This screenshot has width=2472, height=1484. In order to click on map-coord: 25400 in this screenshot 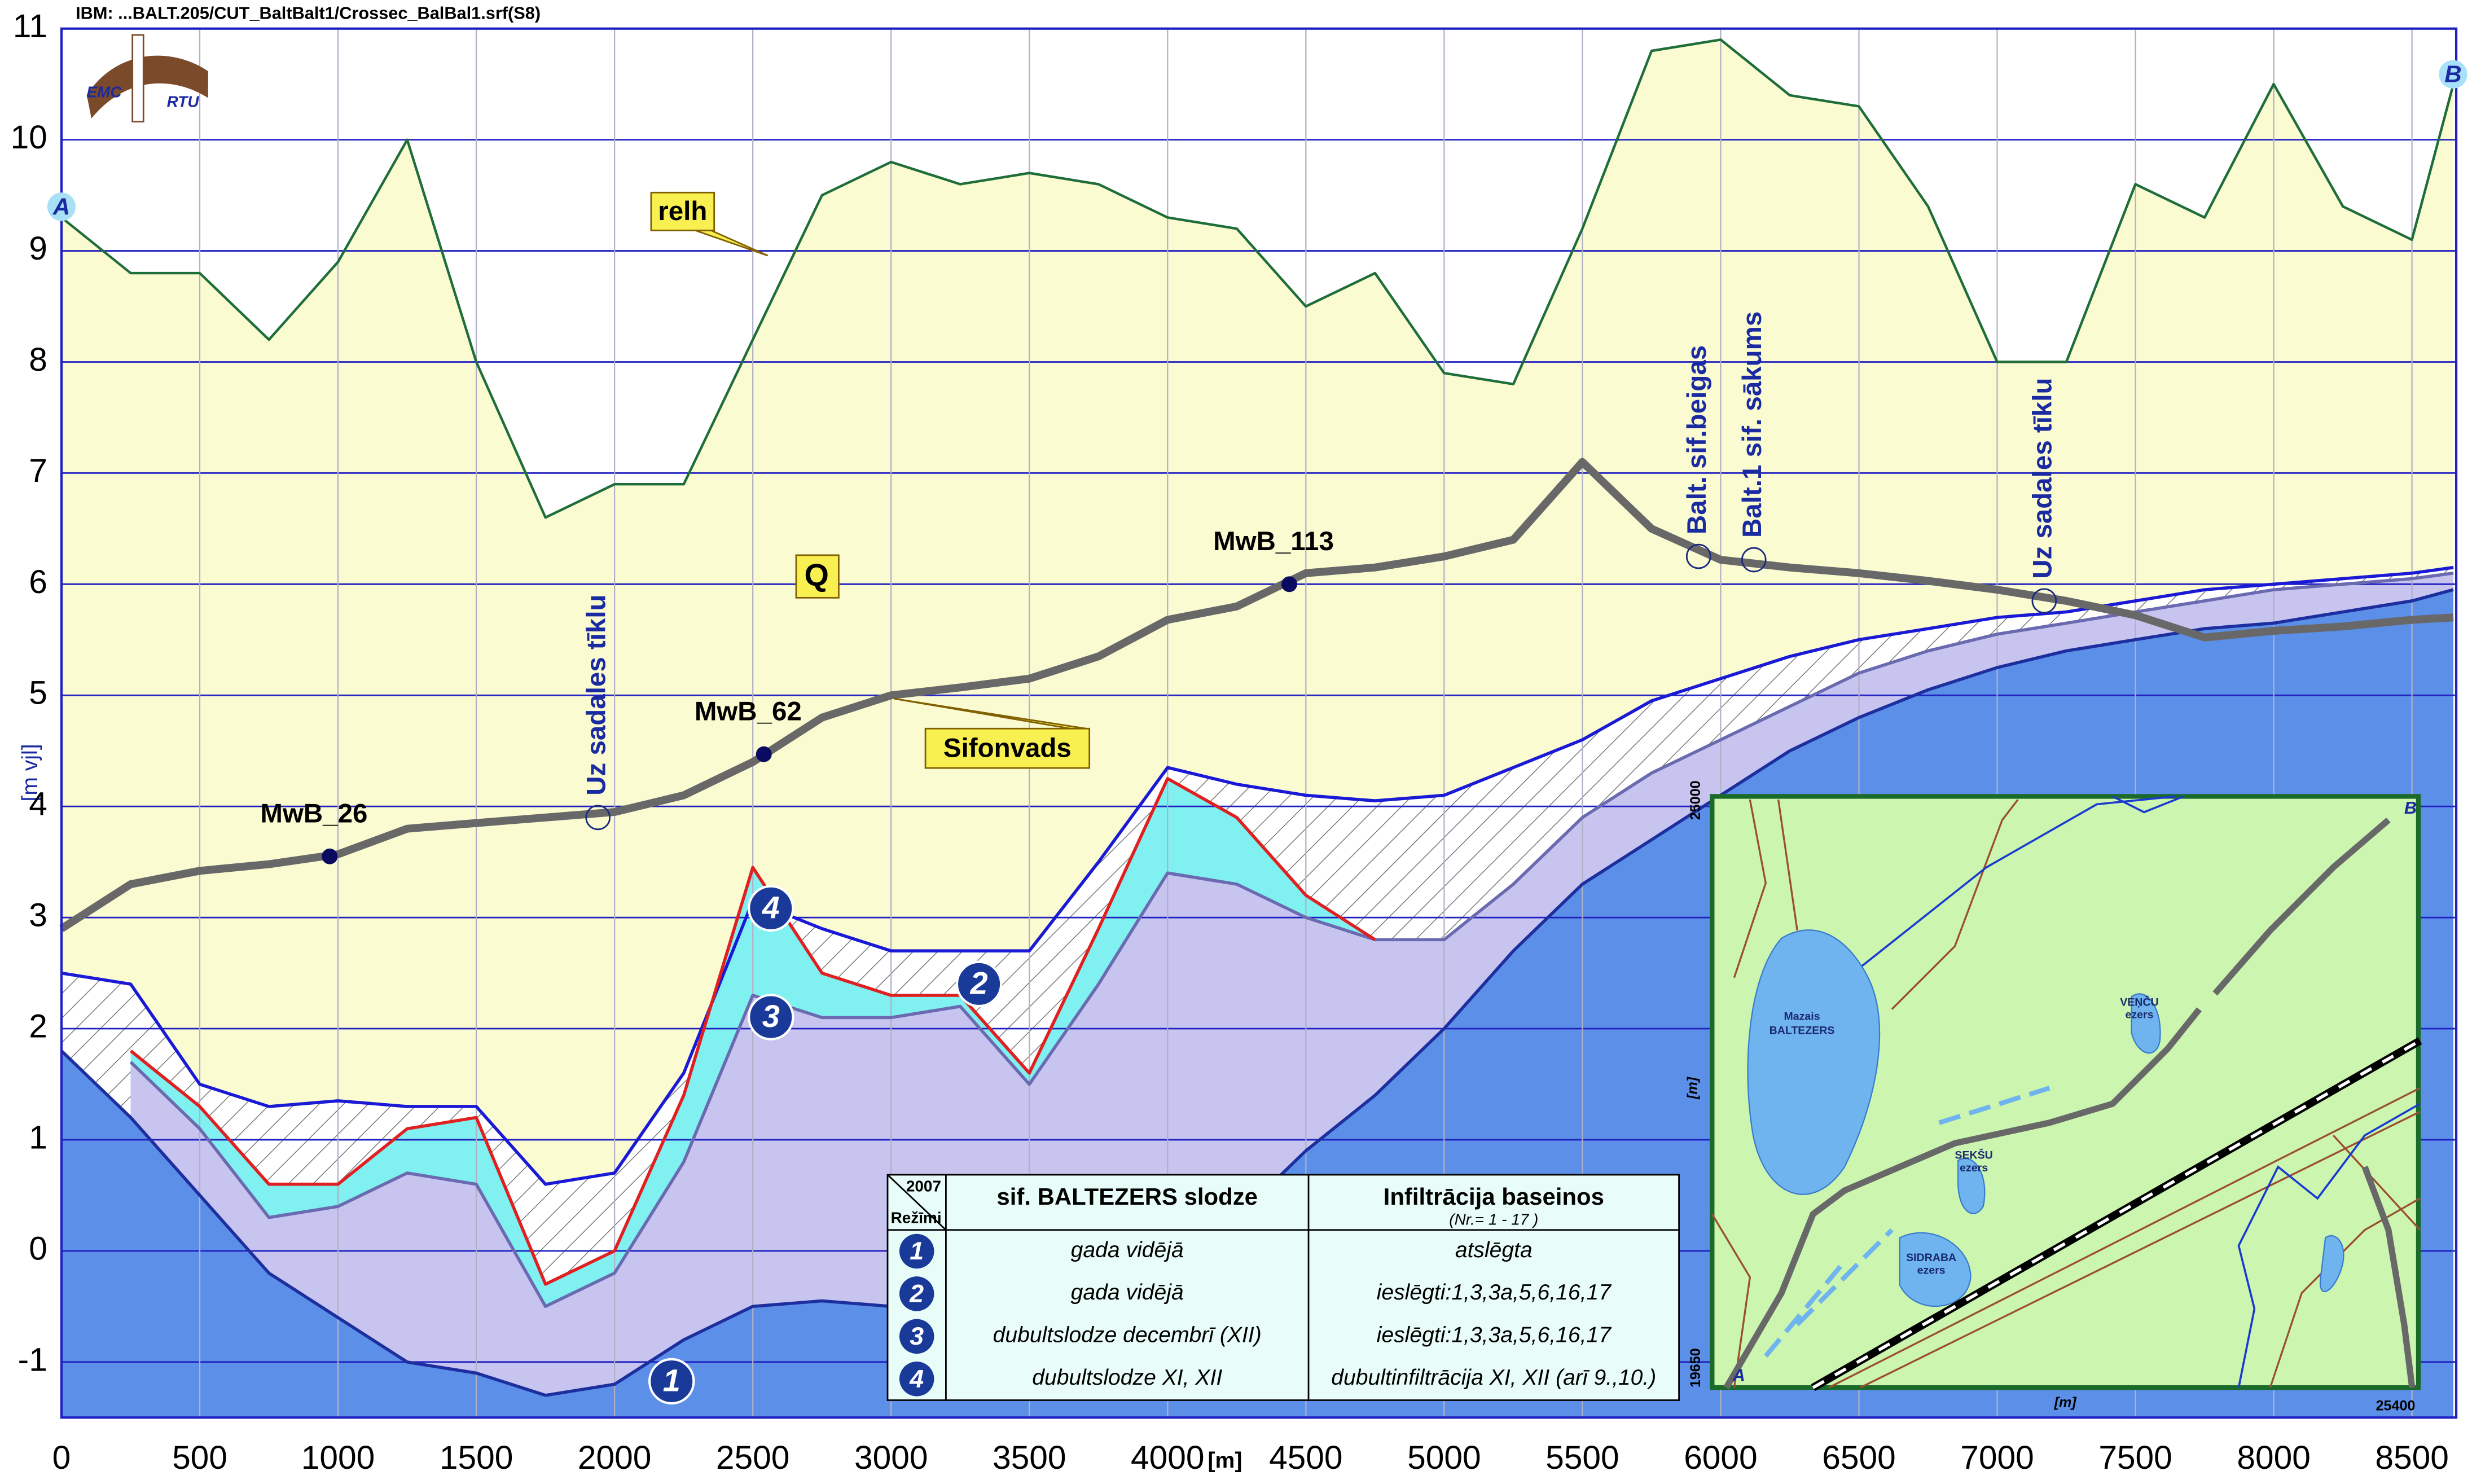, I will do `click(2396, 1405)`.